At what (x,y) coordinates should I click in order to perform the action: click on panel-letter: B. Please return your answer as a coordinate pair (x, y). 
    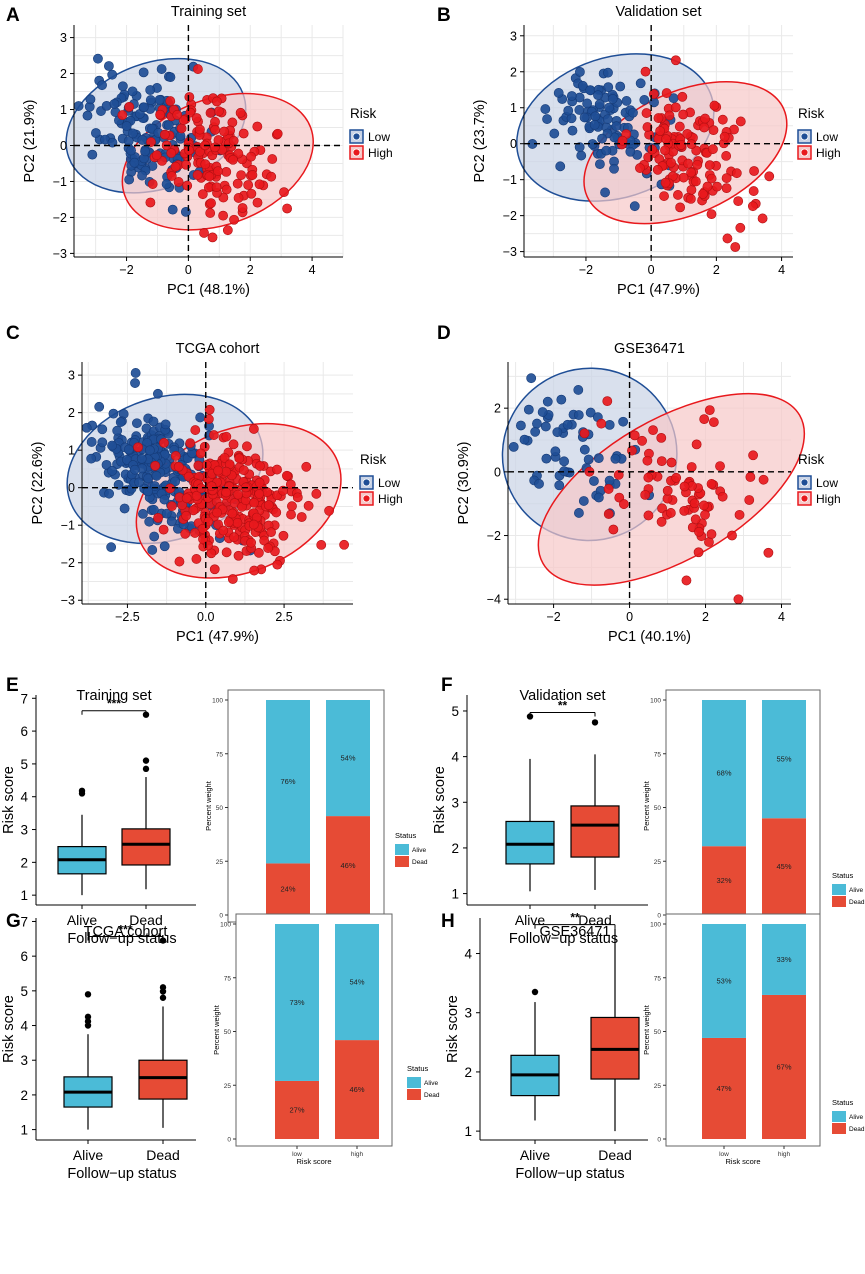
    Looking at the image, I should click on (444, 15).